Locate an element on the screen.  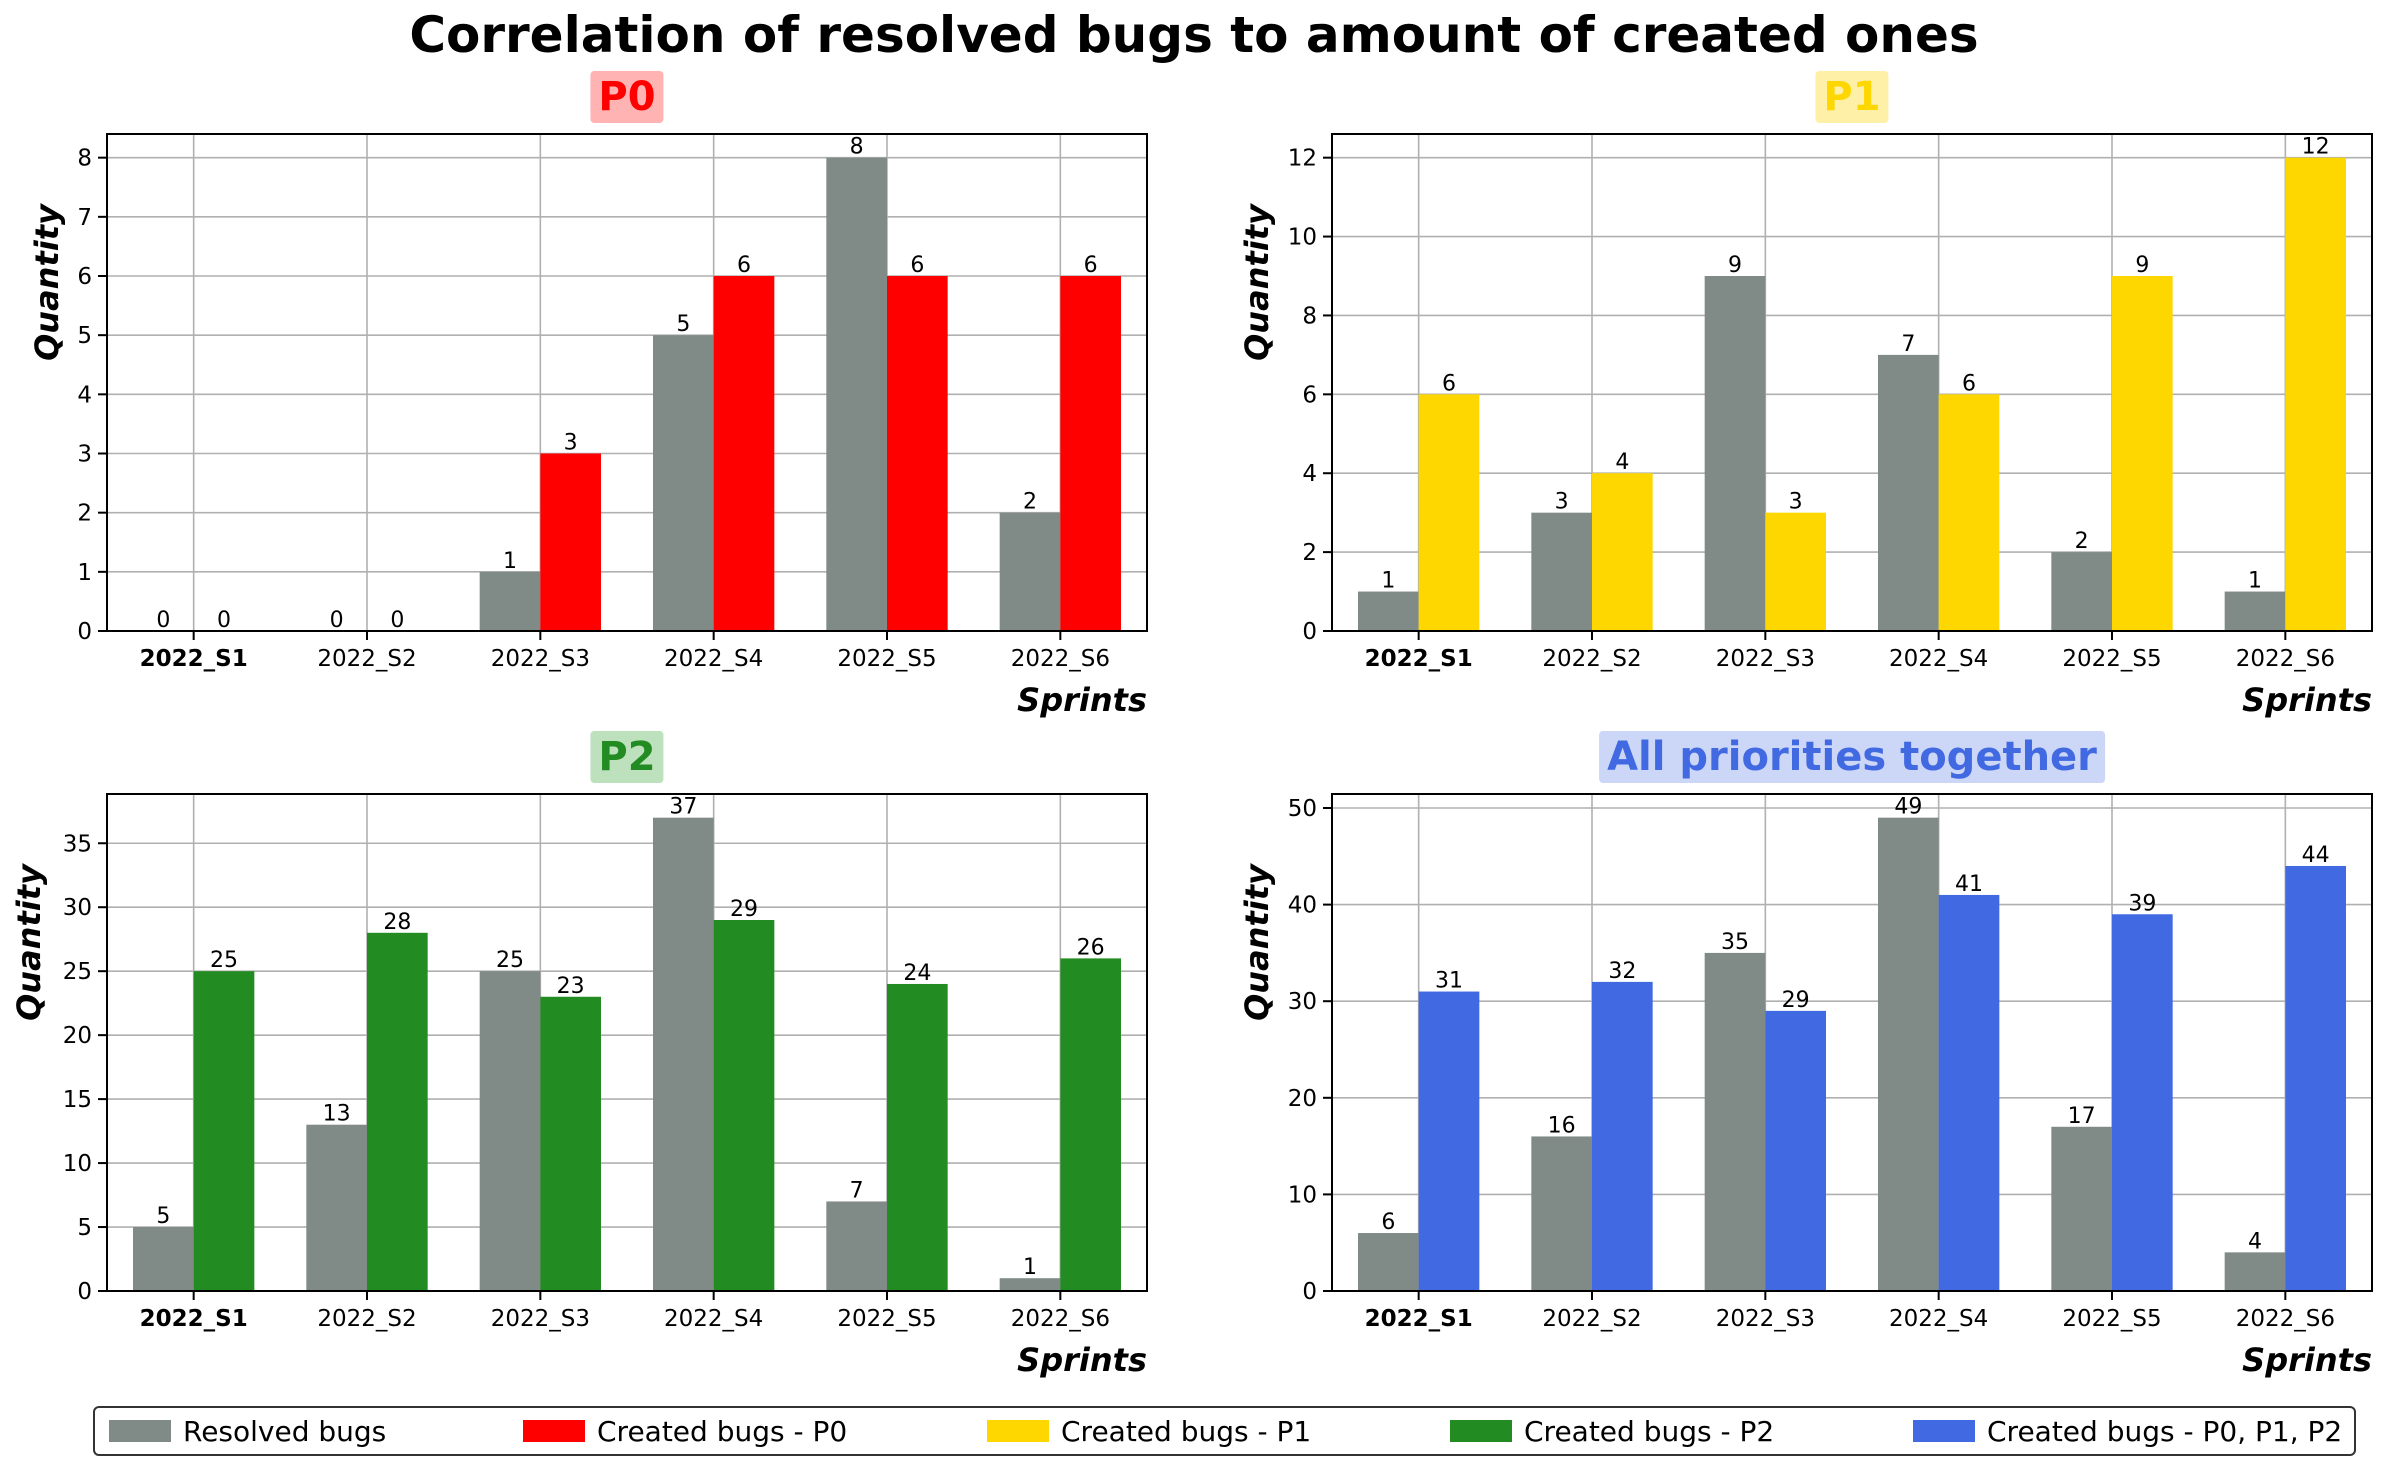
legend-item-p0: Created bugs - P0 is located at coordinates (685, 1431).